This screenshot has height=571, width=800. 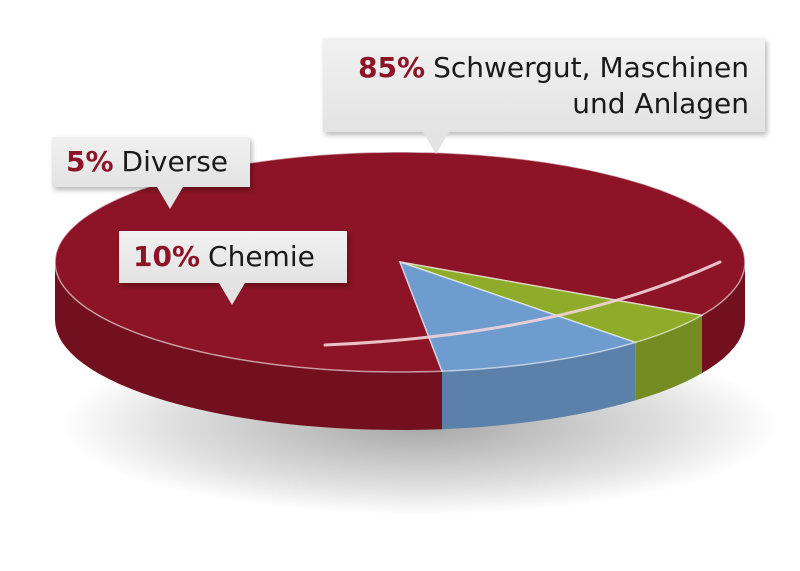 What do you see at coordinates (392, 67) in the screenshot?
I see `slice-value-label: 85%` at bounding box center [392, 67].